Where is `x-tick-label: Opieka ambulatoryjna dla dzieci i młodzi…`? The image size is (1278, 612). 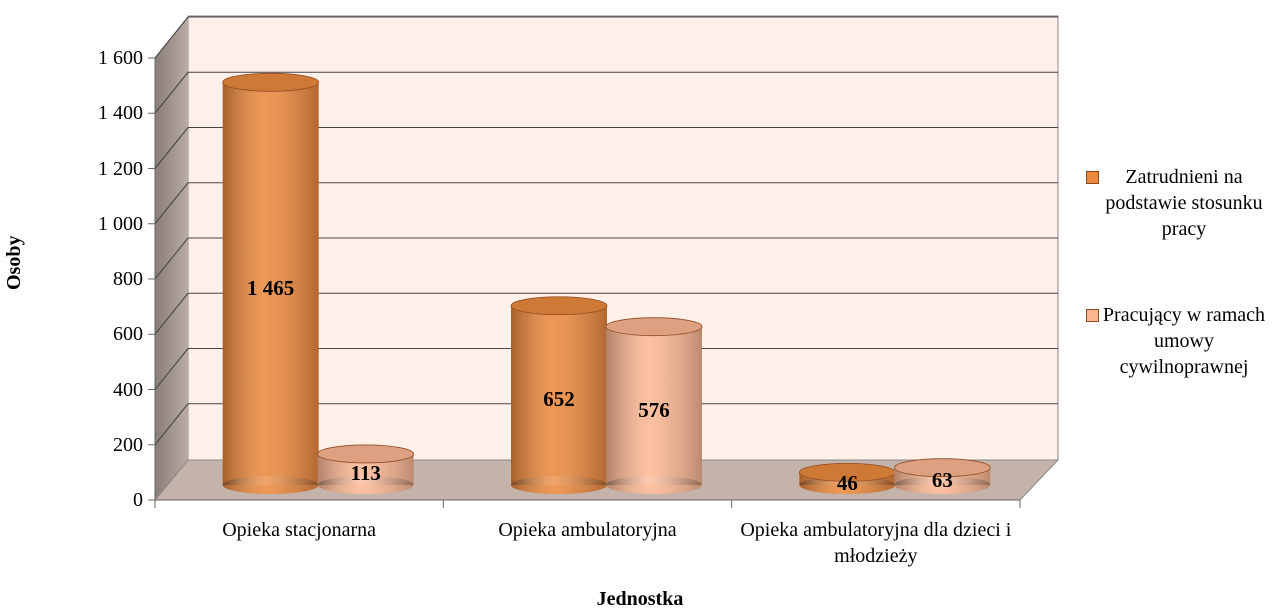 x-tick-label: Opieka ambulatoryjna dla dzieci i młodzi… is located at coordinates (876, 543).